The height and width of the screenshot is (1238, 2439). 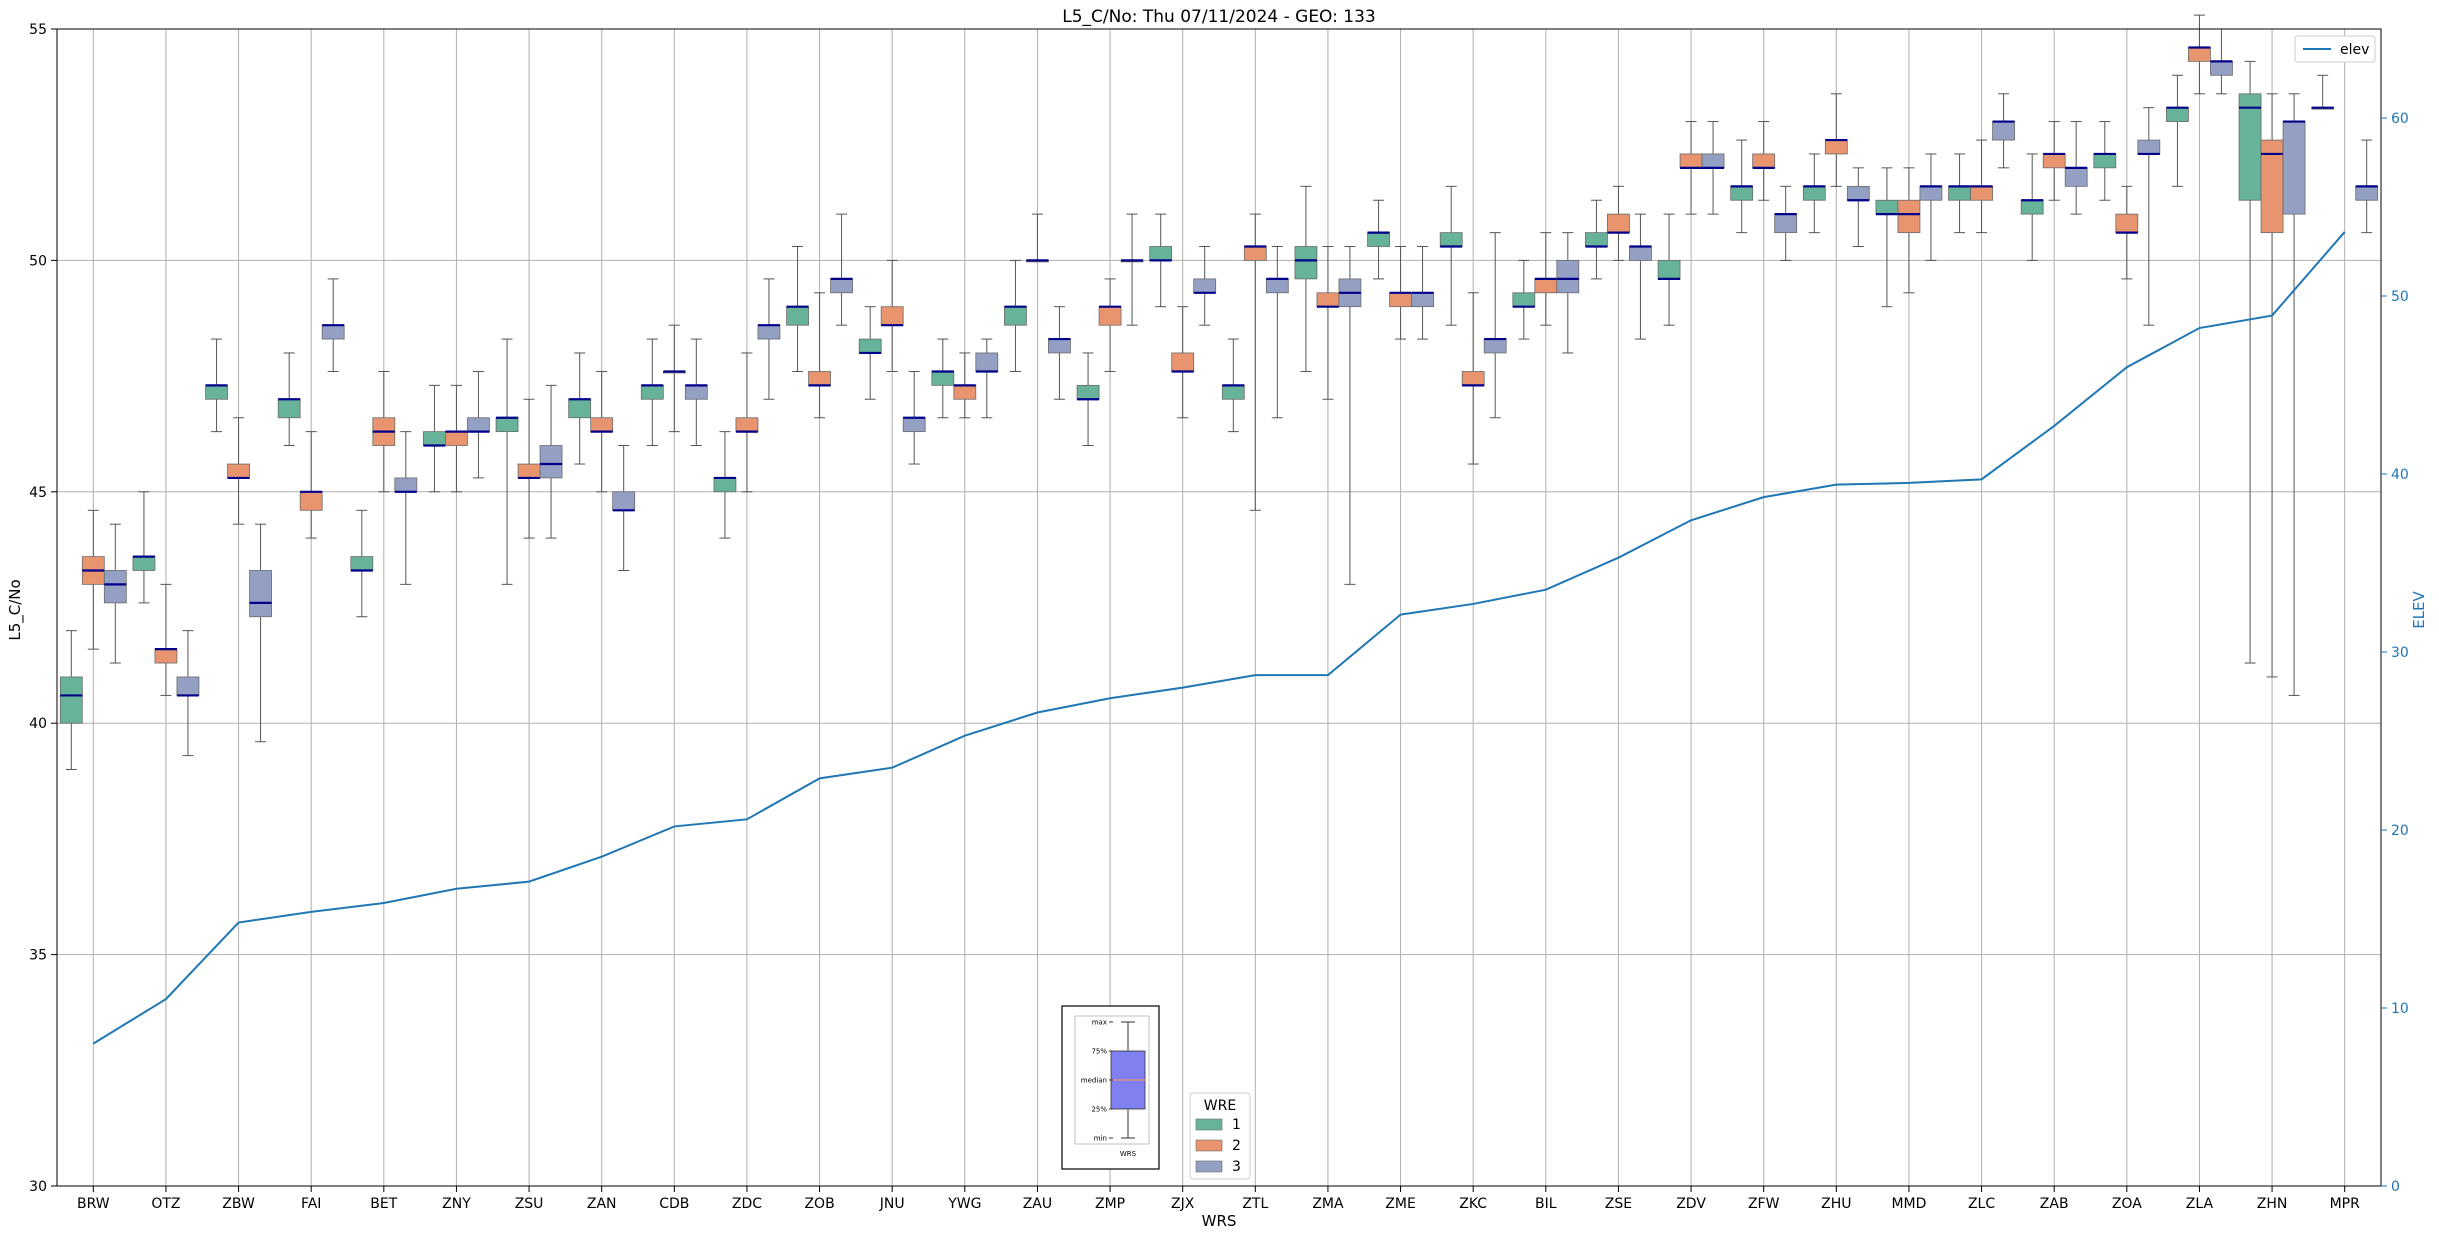 What do you see at coordinates (1473, 1204) in the screenshot?
I see `x-tick-label: ZKC` at bounding box center [1473, 1204].